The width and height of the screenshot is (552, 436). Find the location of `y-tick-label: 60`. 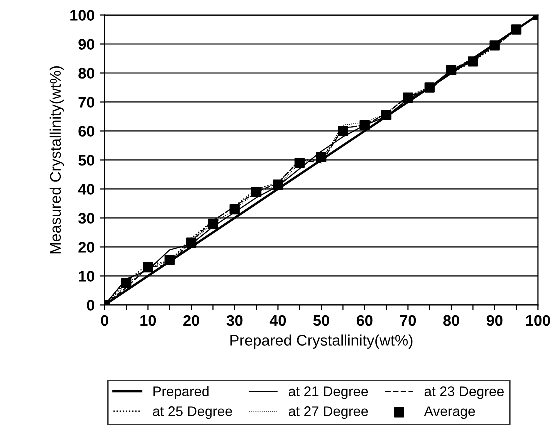

y-tick-label: 60 is located at coordinates (86, 131).